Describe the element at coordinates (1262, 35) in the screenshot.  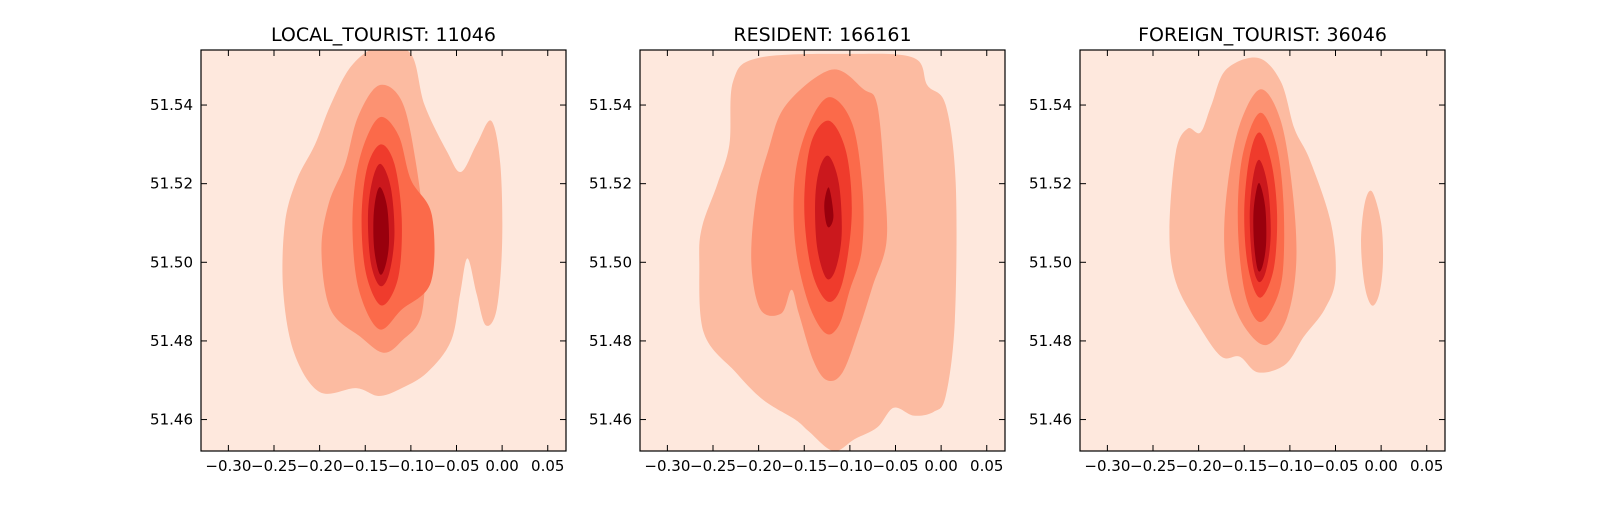
I see `chart-title: FOREIGN_TOURIST: 36046` at that location.